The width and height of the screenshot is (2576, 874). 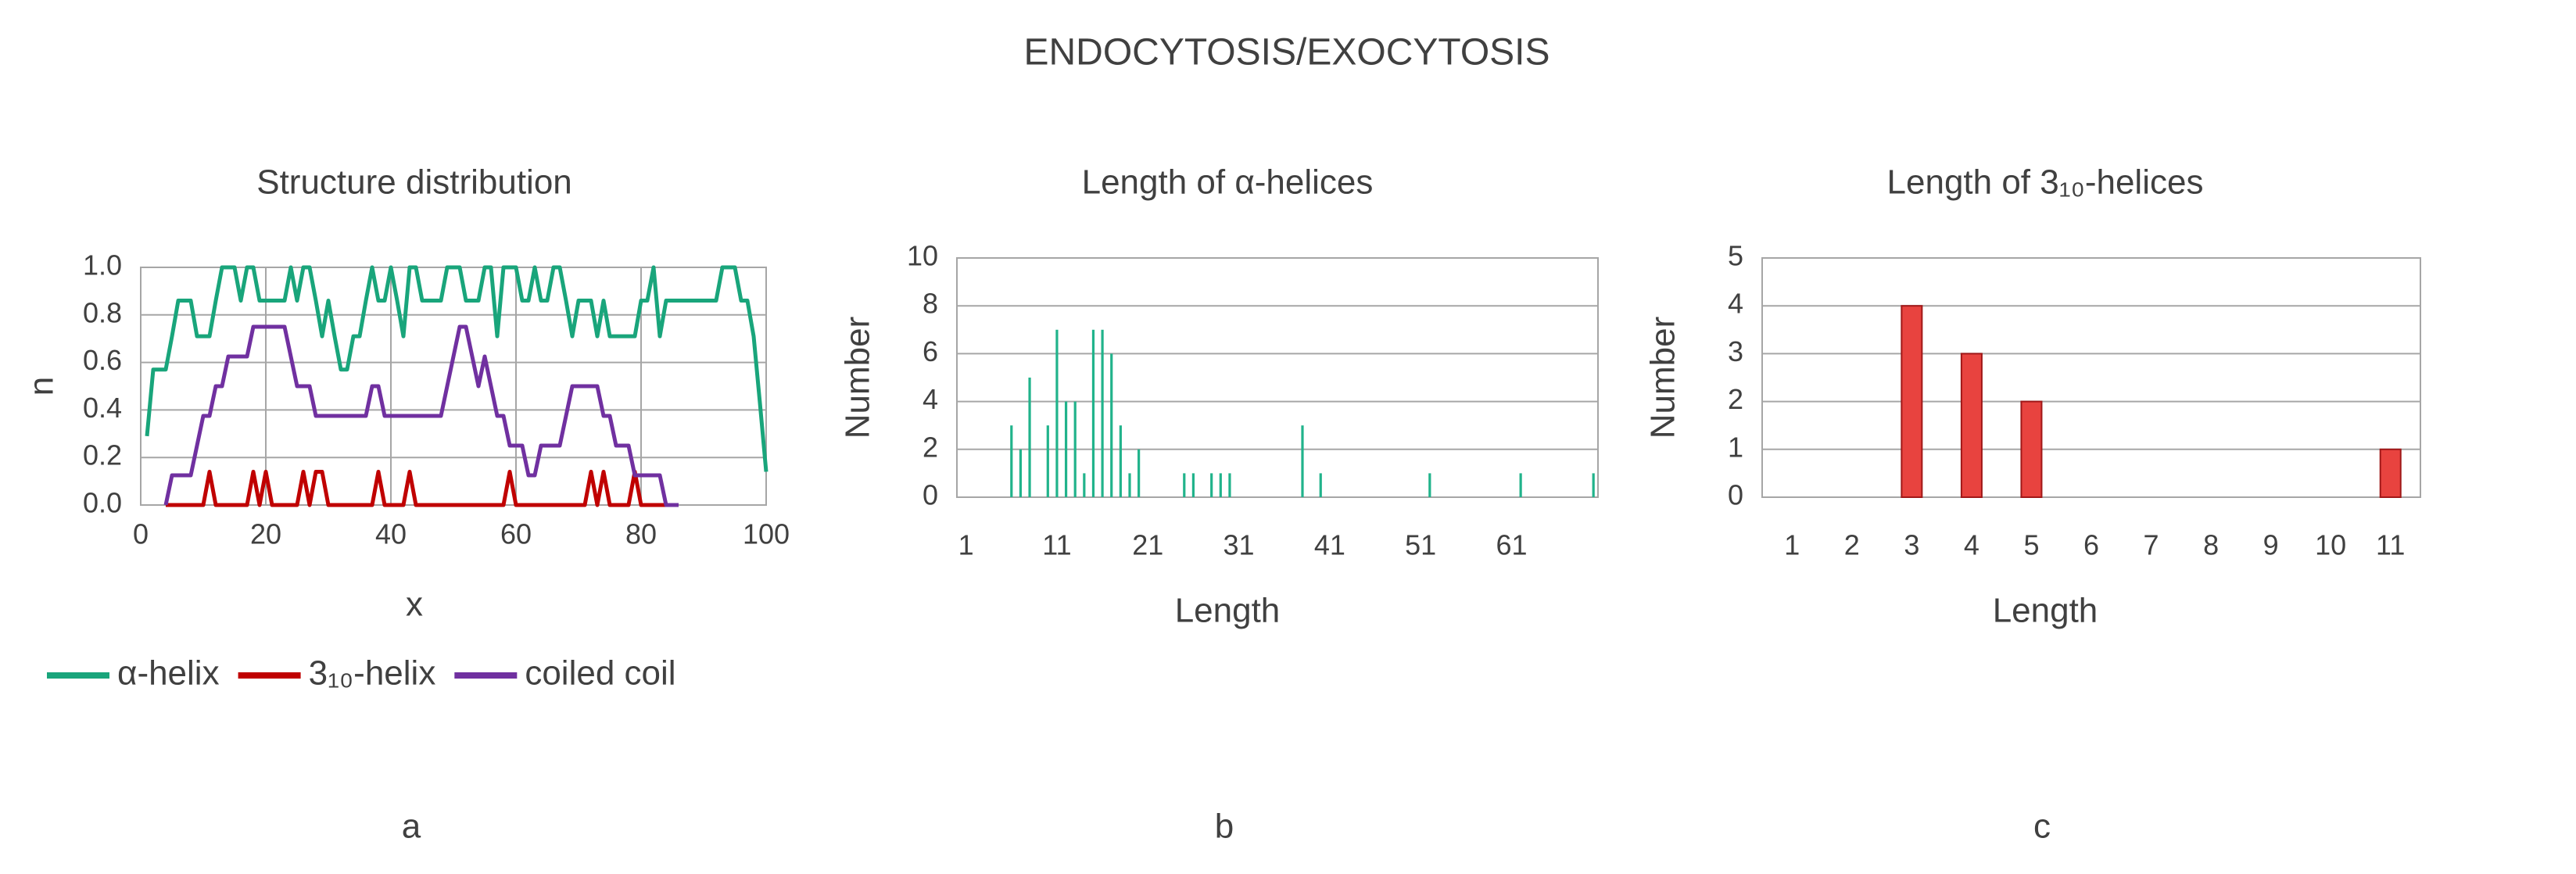 What do you see at coordinates (1852, 545) in the screenshot?
I see `x-tick-label: 2` at bounding box center [1852, 545].